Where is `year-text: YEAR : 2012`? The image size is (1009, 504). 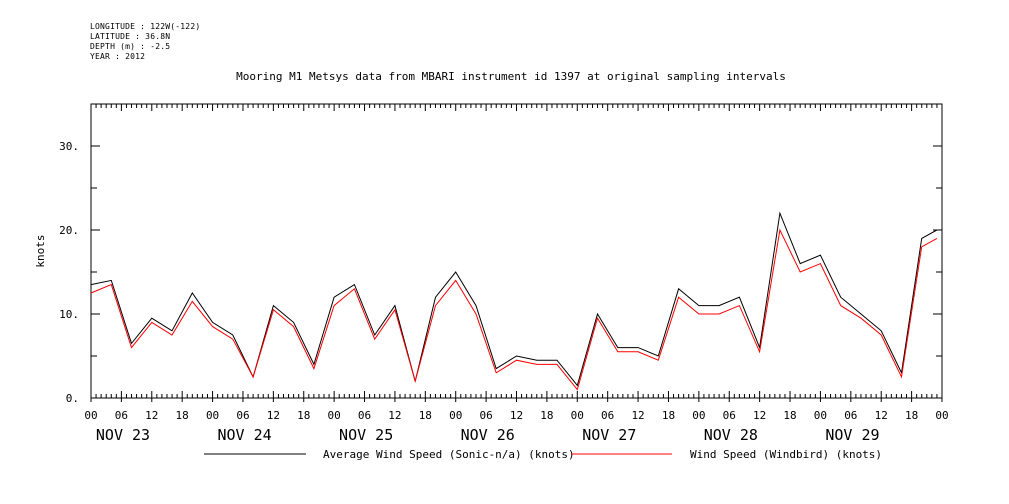 year-text: YEAR : 2012 is located at coordinates (118, 56).